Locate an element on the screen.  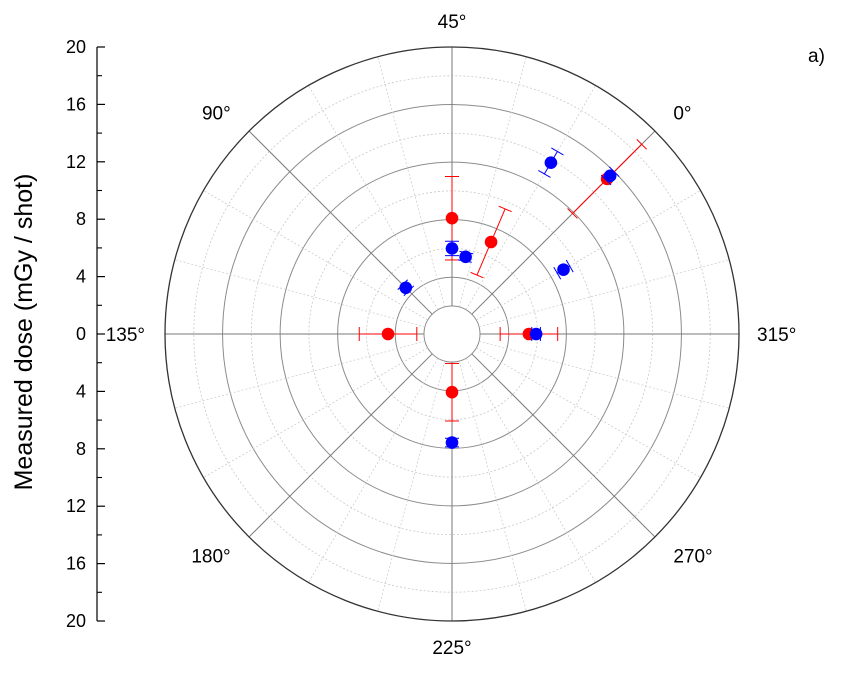
angle-label: 315° is located at coordinates (776, 335).